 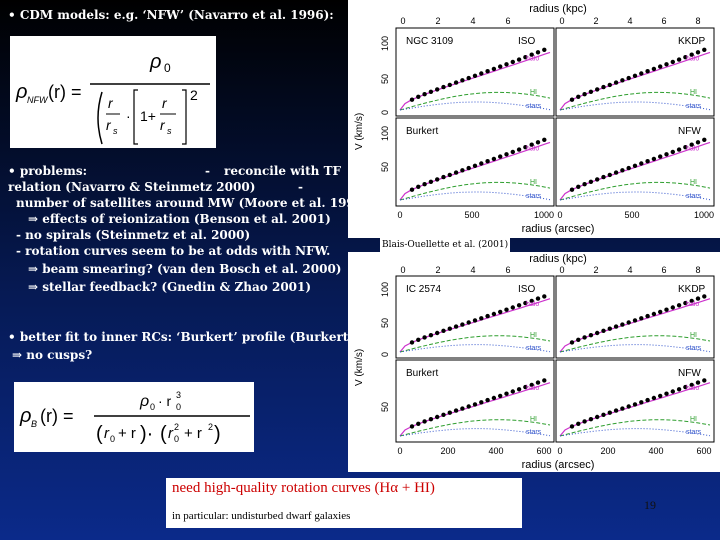 What do you see at coordinates (663, 270) in the screenshot?
I see `top-tick: 6` at bounding box center [663, 270].